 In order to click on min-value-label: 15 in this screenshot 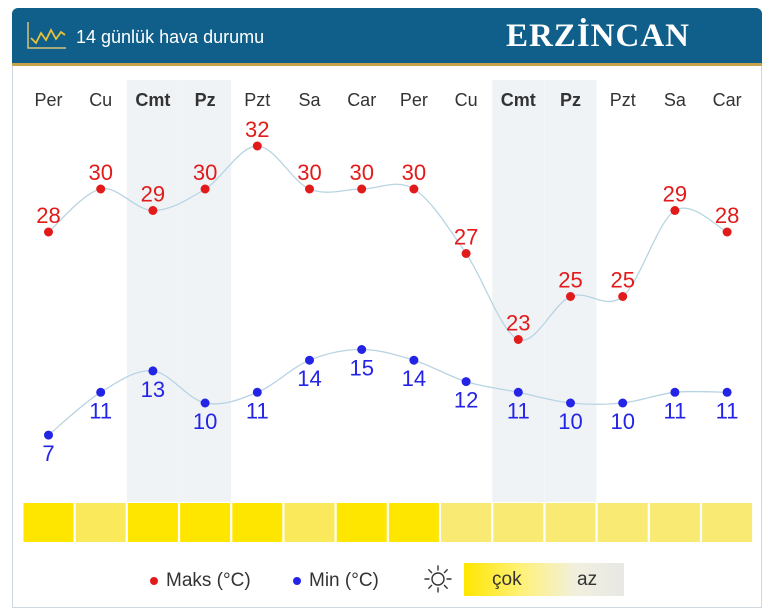, I will do `click(361, 368)`.